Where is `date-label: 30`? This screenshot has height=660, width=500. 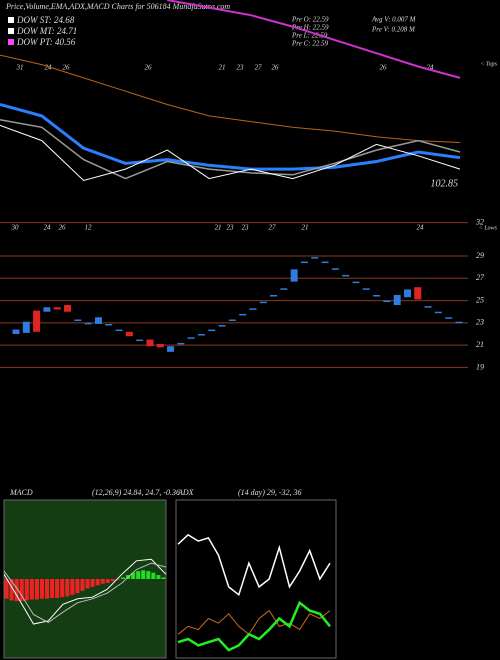
date-label: 30 is located at coordinates (15, 228).